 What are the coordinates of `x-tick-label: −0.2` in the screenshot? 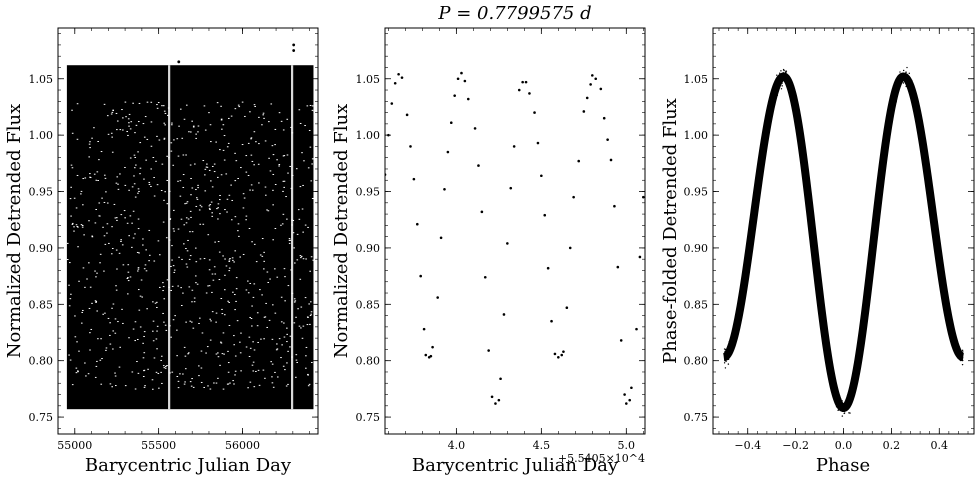 It's located at (795, 445).